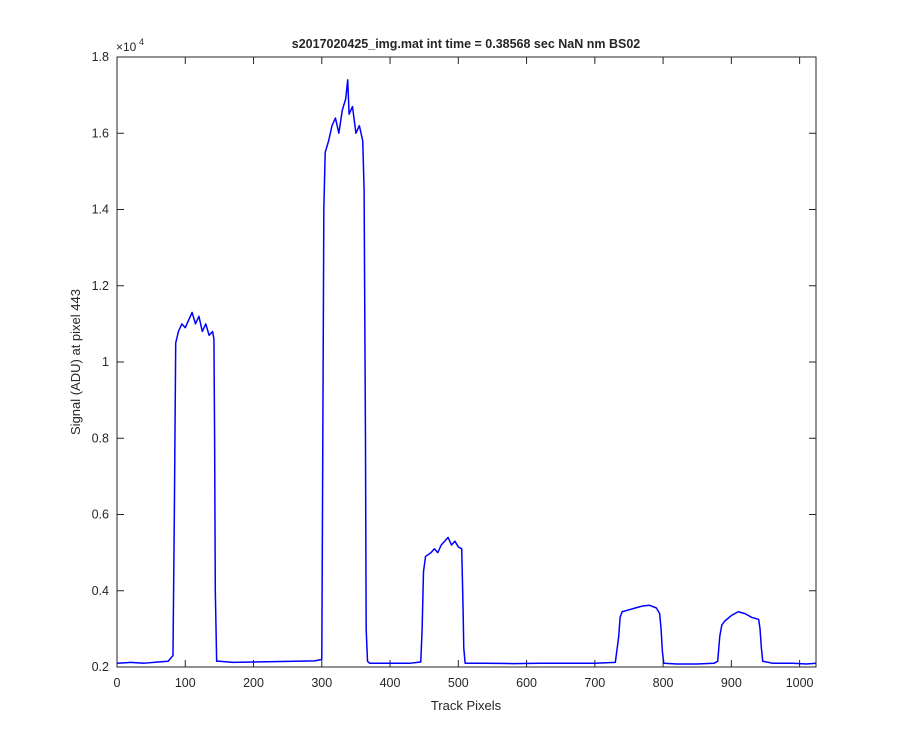 The width and height of the screenshot is (900, 750). I want to click on y-axis-exponent: ×10 4, so click(130, 45).